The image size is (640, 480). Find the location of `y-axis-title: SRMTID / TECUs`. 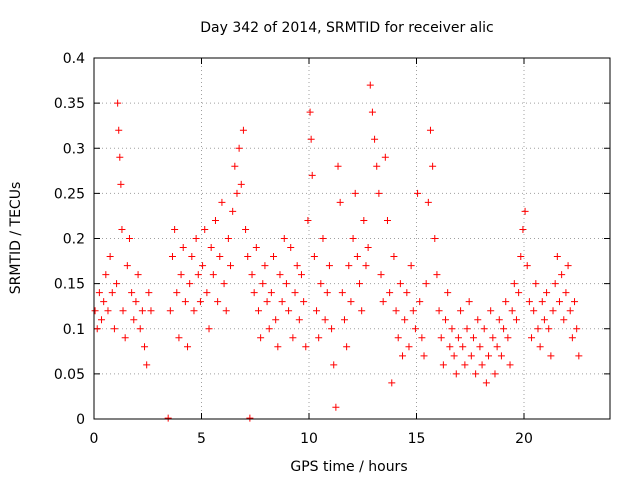

y-axis-title: SRMTID / TECUs is located at coordinates (16, 238).